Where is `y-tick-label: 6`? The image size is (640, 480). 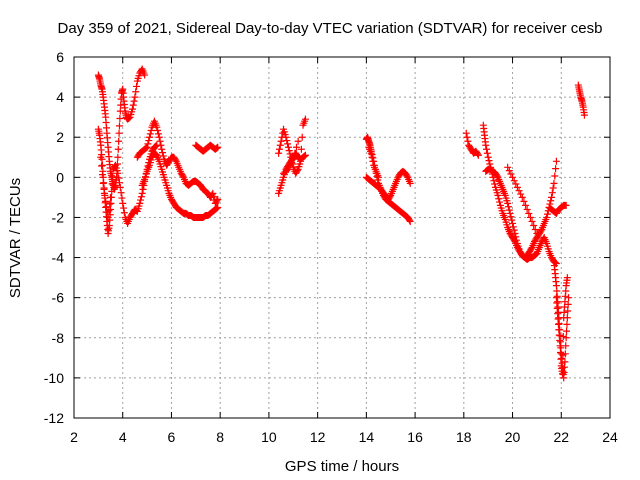
y-tick-label: 6 is located at coordinates (60, 57).